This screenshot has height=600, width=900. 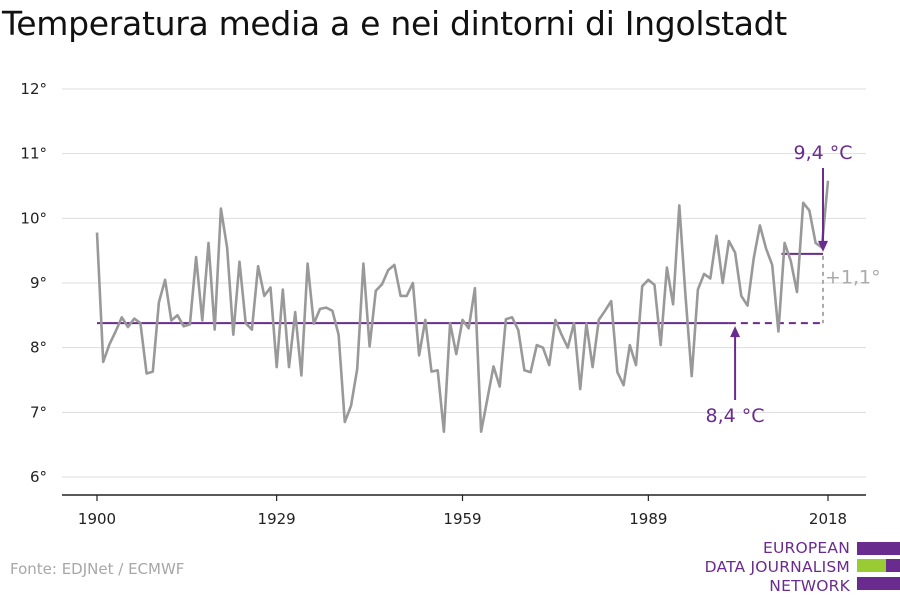 What do you see at coordinates (33, 218) in the screenshot?
I see `y-tick-label: 10°` at bounding box center [33, 218].